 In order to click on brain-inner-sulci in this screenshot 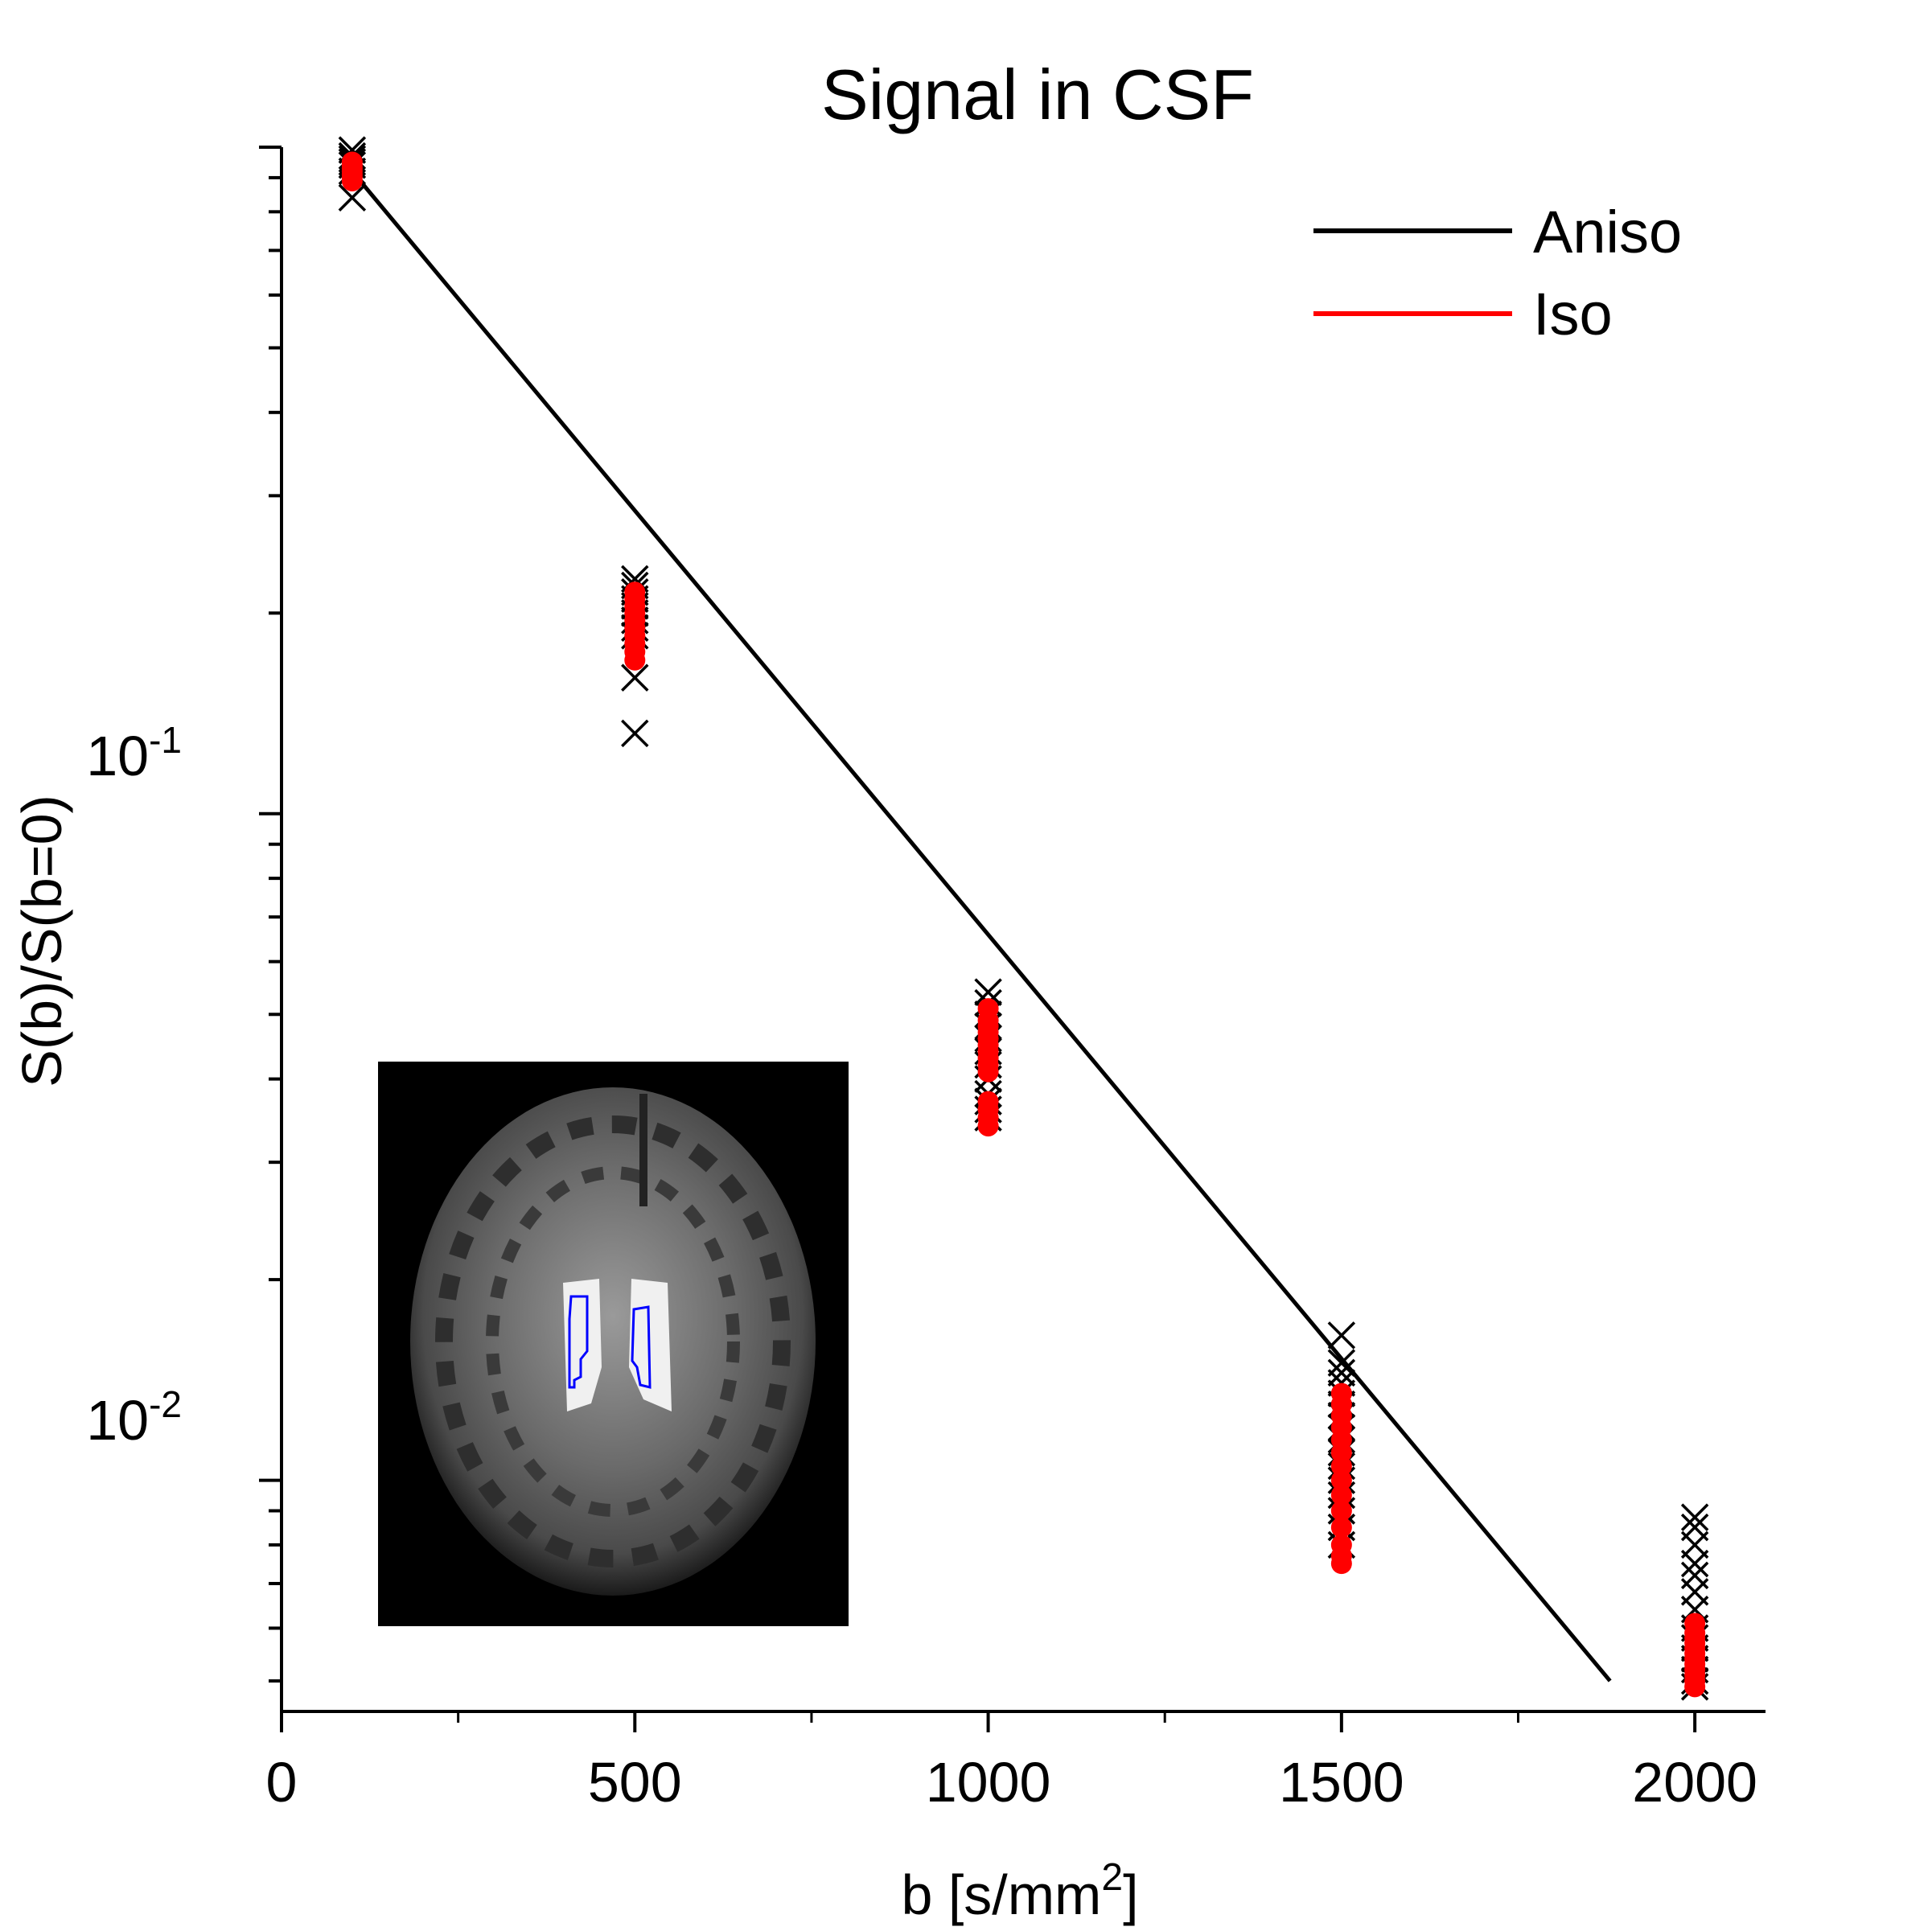, I will do `click(613, 1342)`.